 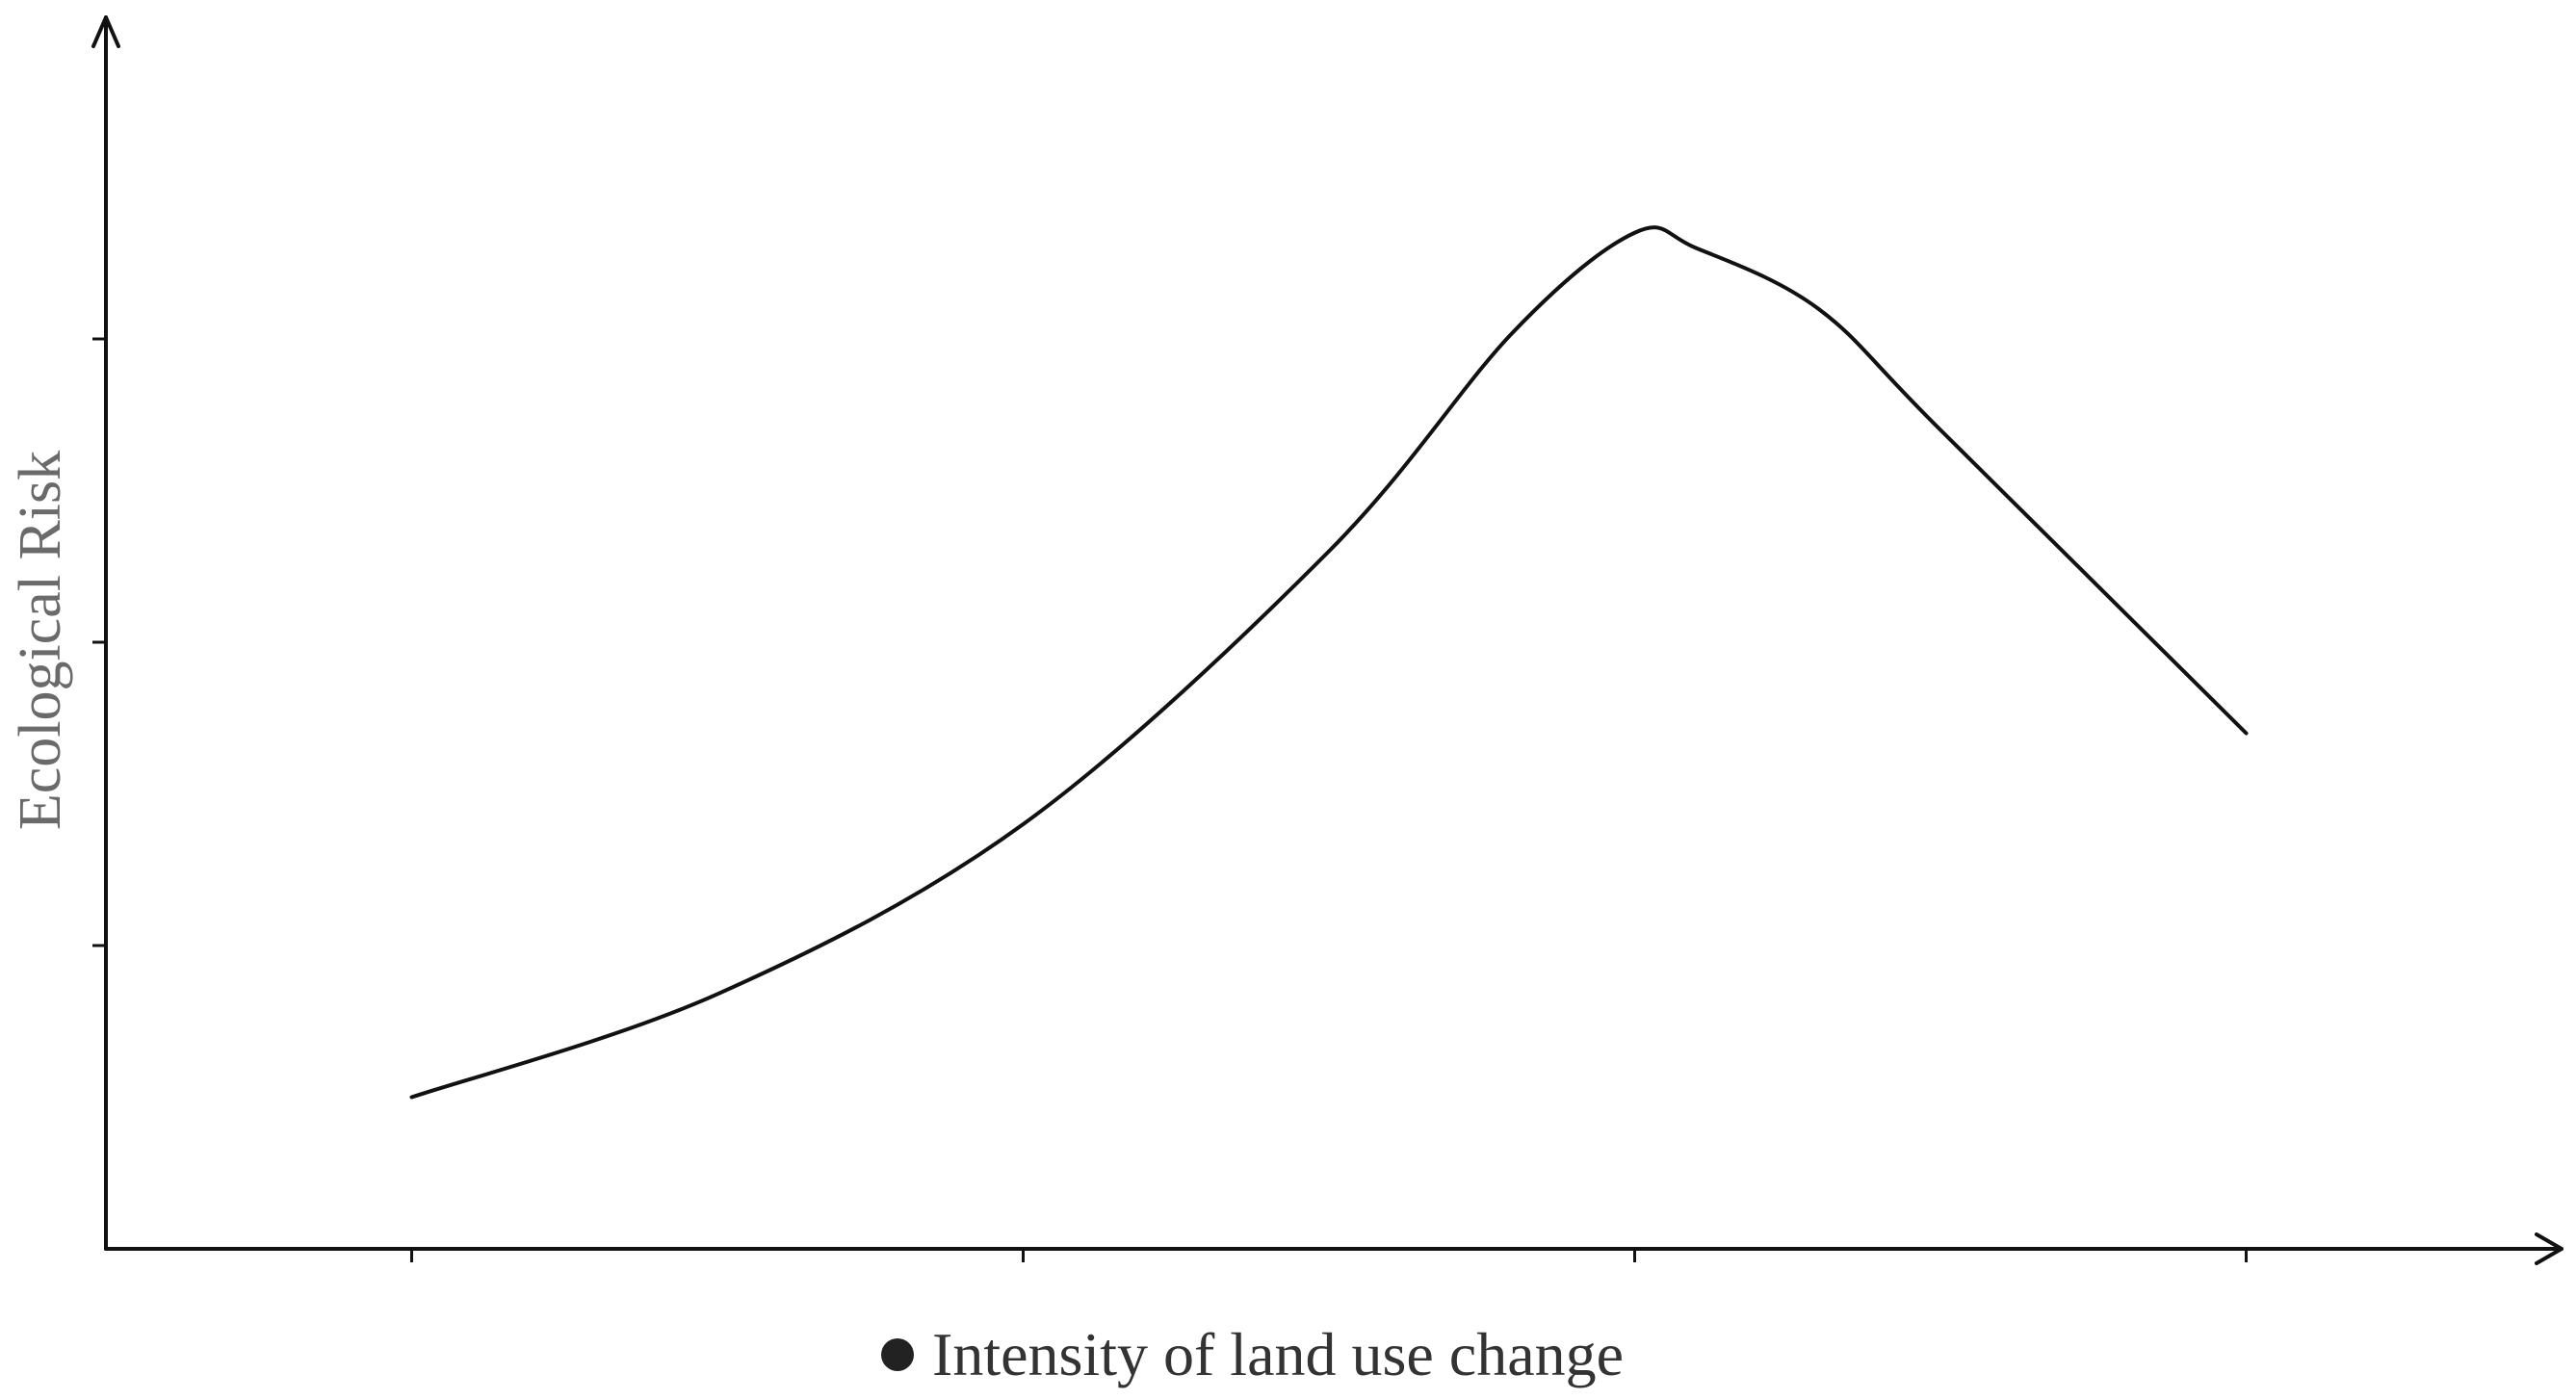 I want to click on x-axis-arrow-icon, so click(x=2549, y=1248).